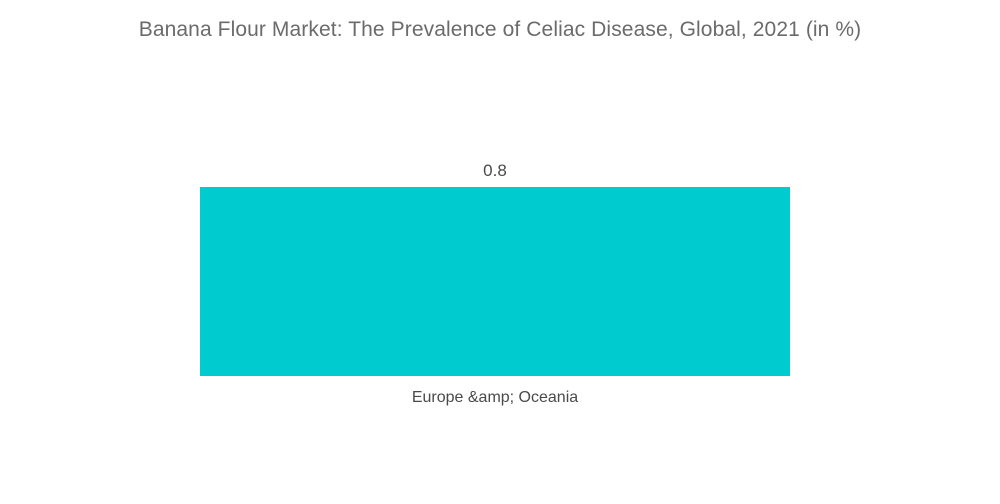 Image resolution: width=1000 pixels, height=504 pixels. What do you see at coordinates (495, 397) in the screenshot?
I see `category-tick-label: Europe &amp; Oceania` at bounding box center [495, 397].